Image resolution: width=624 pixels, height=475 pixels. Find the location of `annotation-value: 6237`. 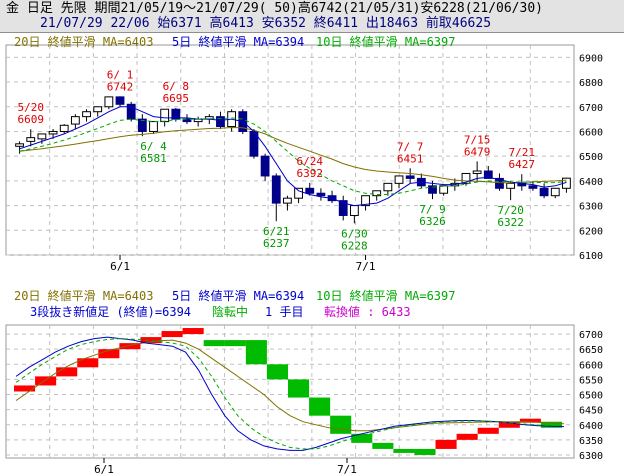

annotation-value: 6237 is located at coordinates (276, 243).